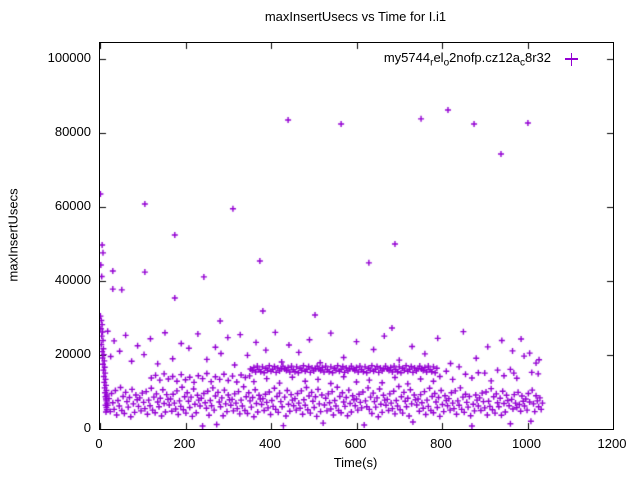  What do you see at coordinates (13, 235) in the screenshot?
I see `y-axis-label-text: maxInsertUsecs` at bounding box center [13, 235].